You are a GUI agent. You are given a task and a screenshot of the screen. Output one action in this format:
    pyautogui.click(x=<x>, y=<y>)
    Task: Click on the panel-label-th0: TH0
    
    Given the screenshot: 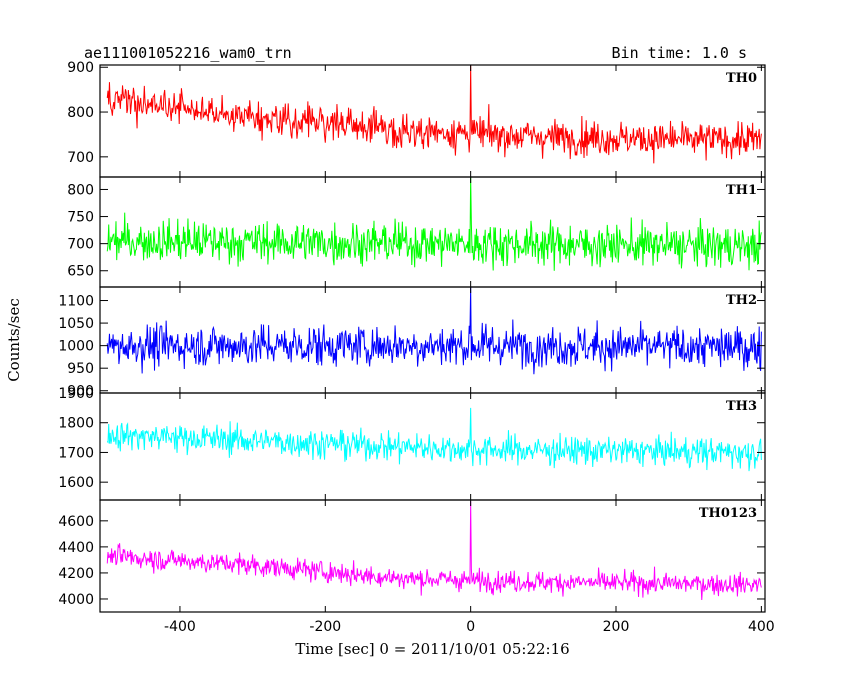 What is the action you would take?
    pyautogui.click(x=741, y=78)
    